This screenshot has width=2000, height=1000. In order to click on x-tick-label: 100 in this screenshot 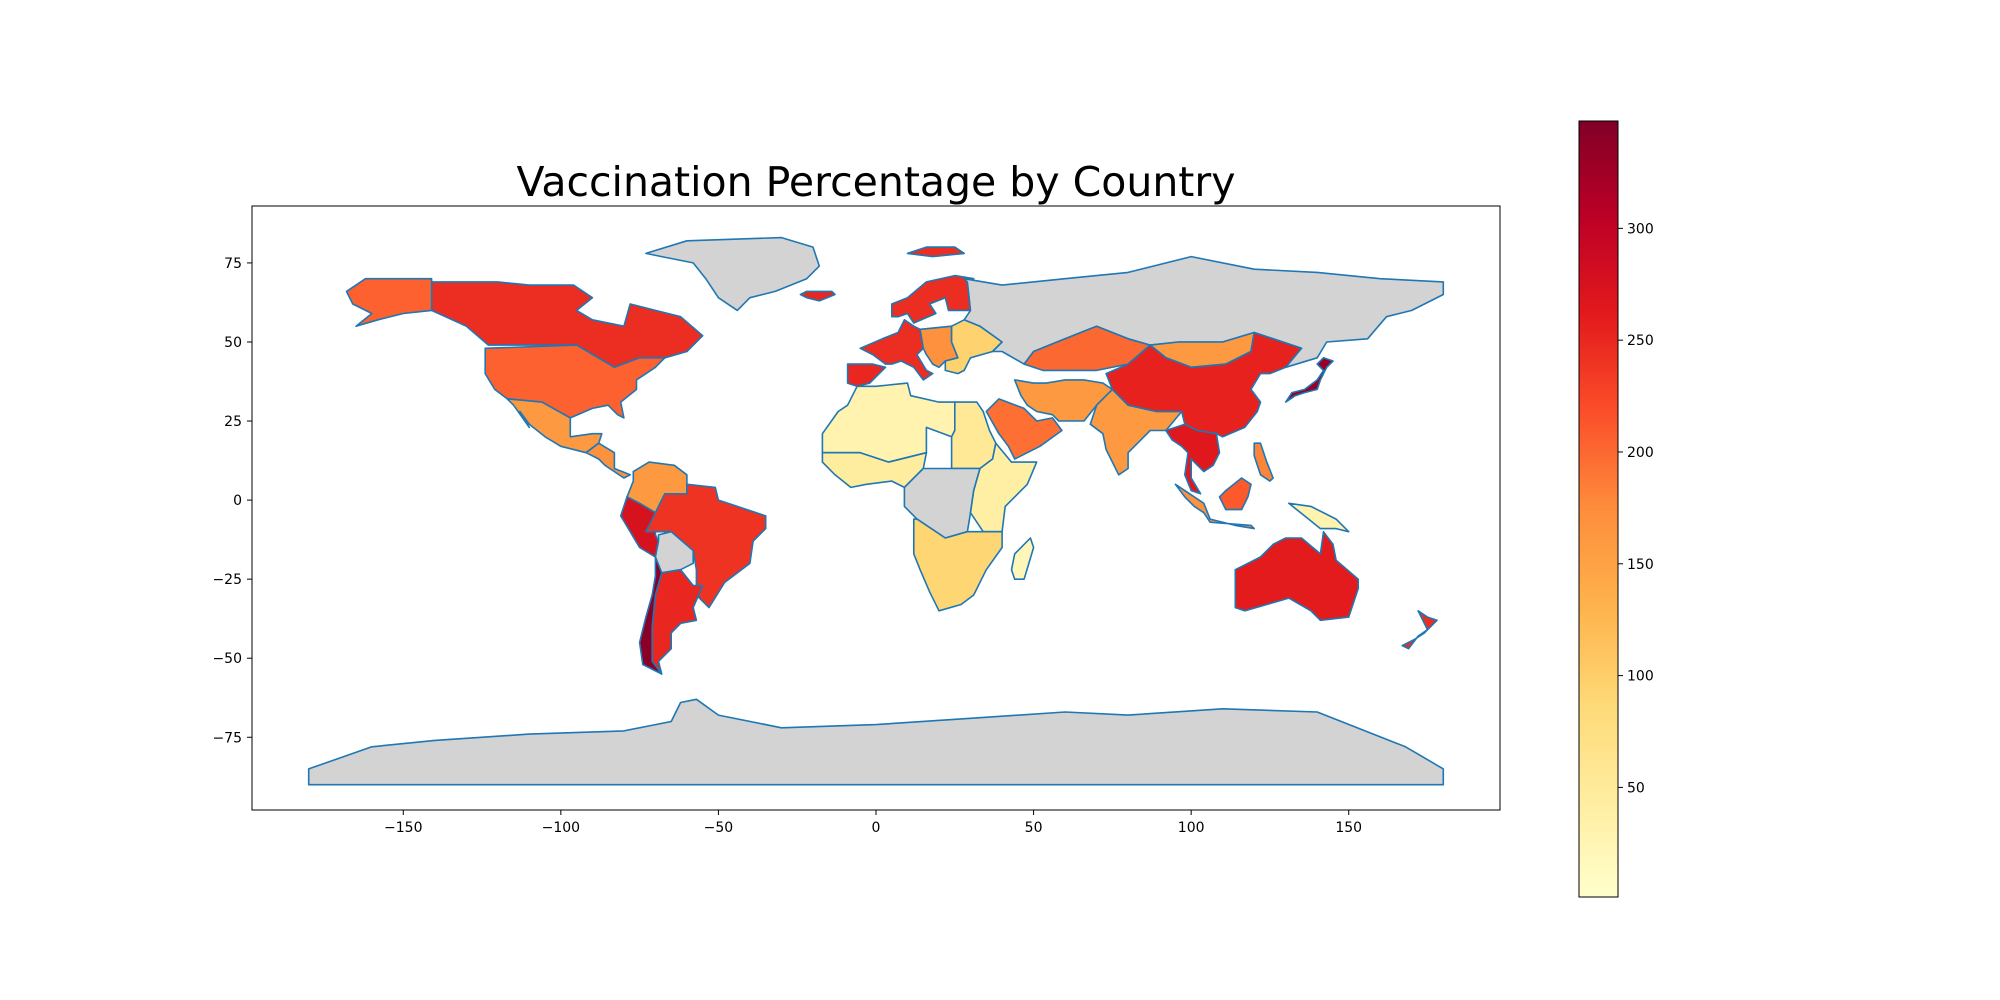, I will do `click(1191, 828)`.